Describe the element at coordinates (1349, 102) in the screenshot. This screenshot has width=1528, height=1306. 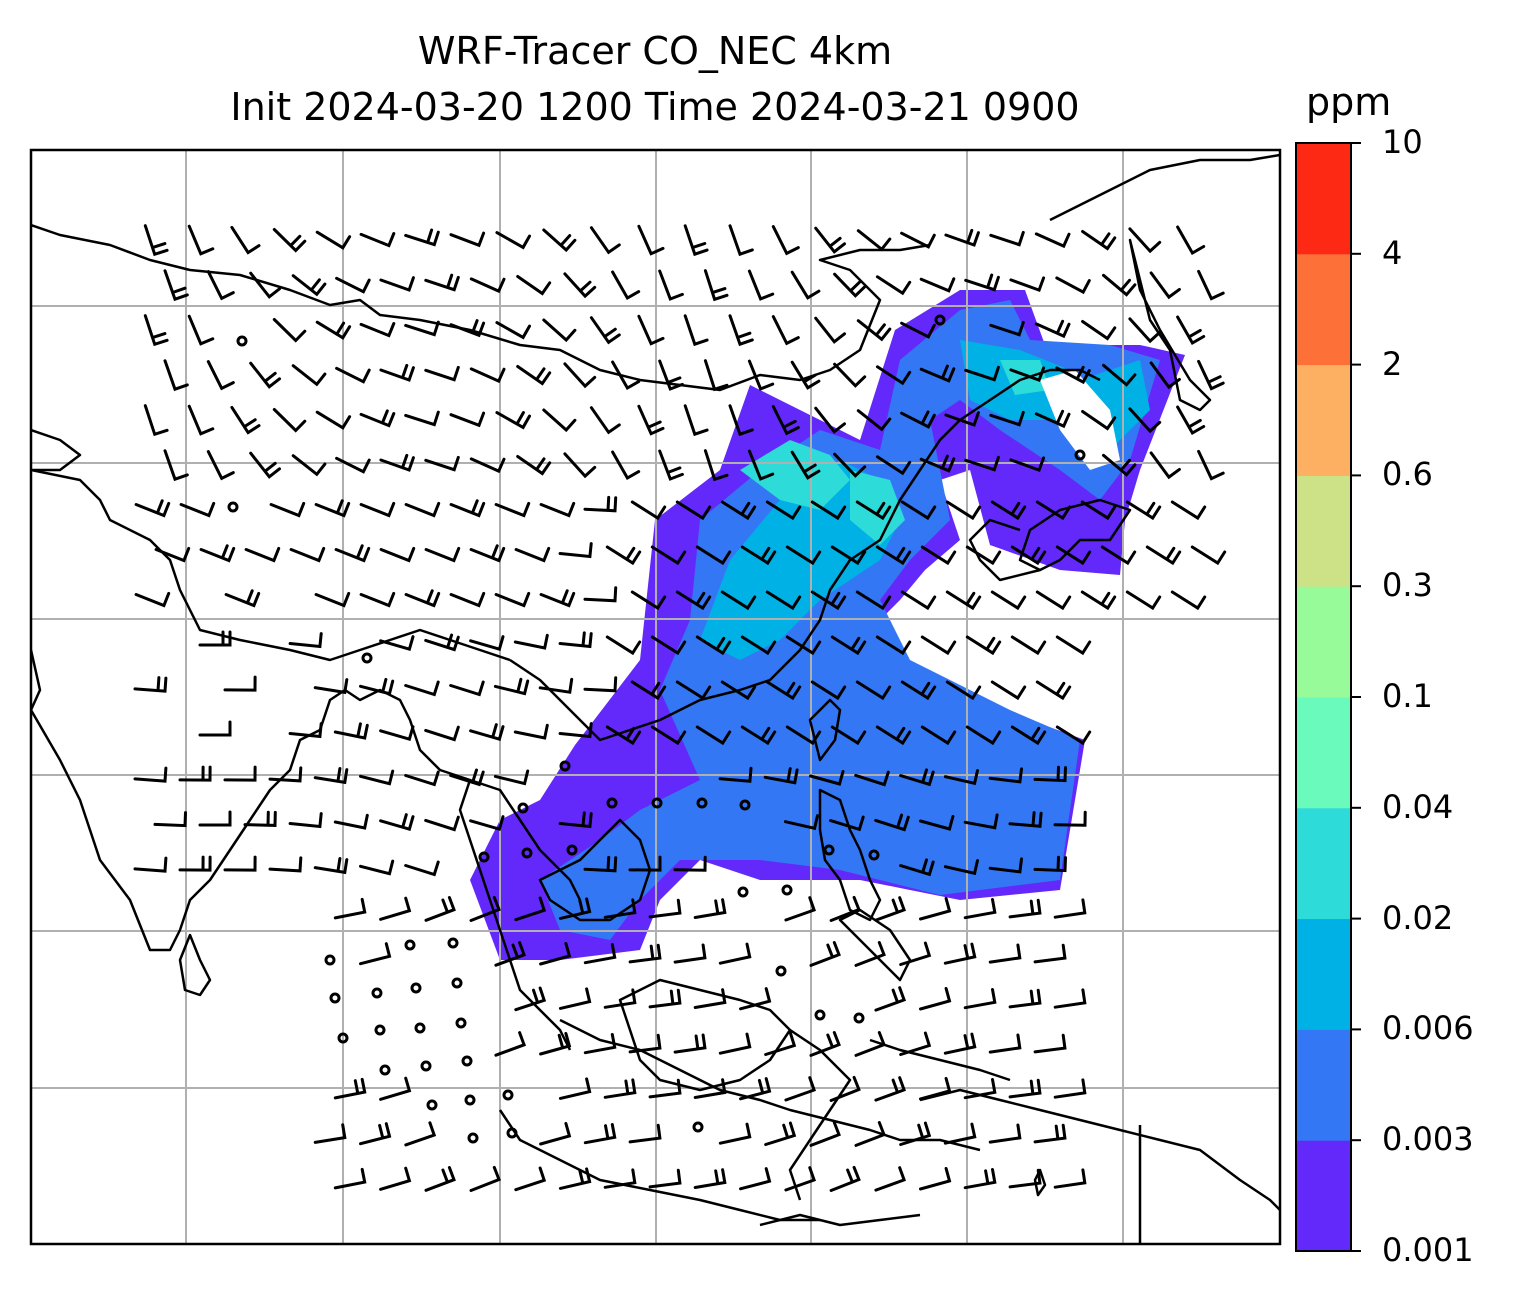
I see `colorbar-unit: ppm` at that location.